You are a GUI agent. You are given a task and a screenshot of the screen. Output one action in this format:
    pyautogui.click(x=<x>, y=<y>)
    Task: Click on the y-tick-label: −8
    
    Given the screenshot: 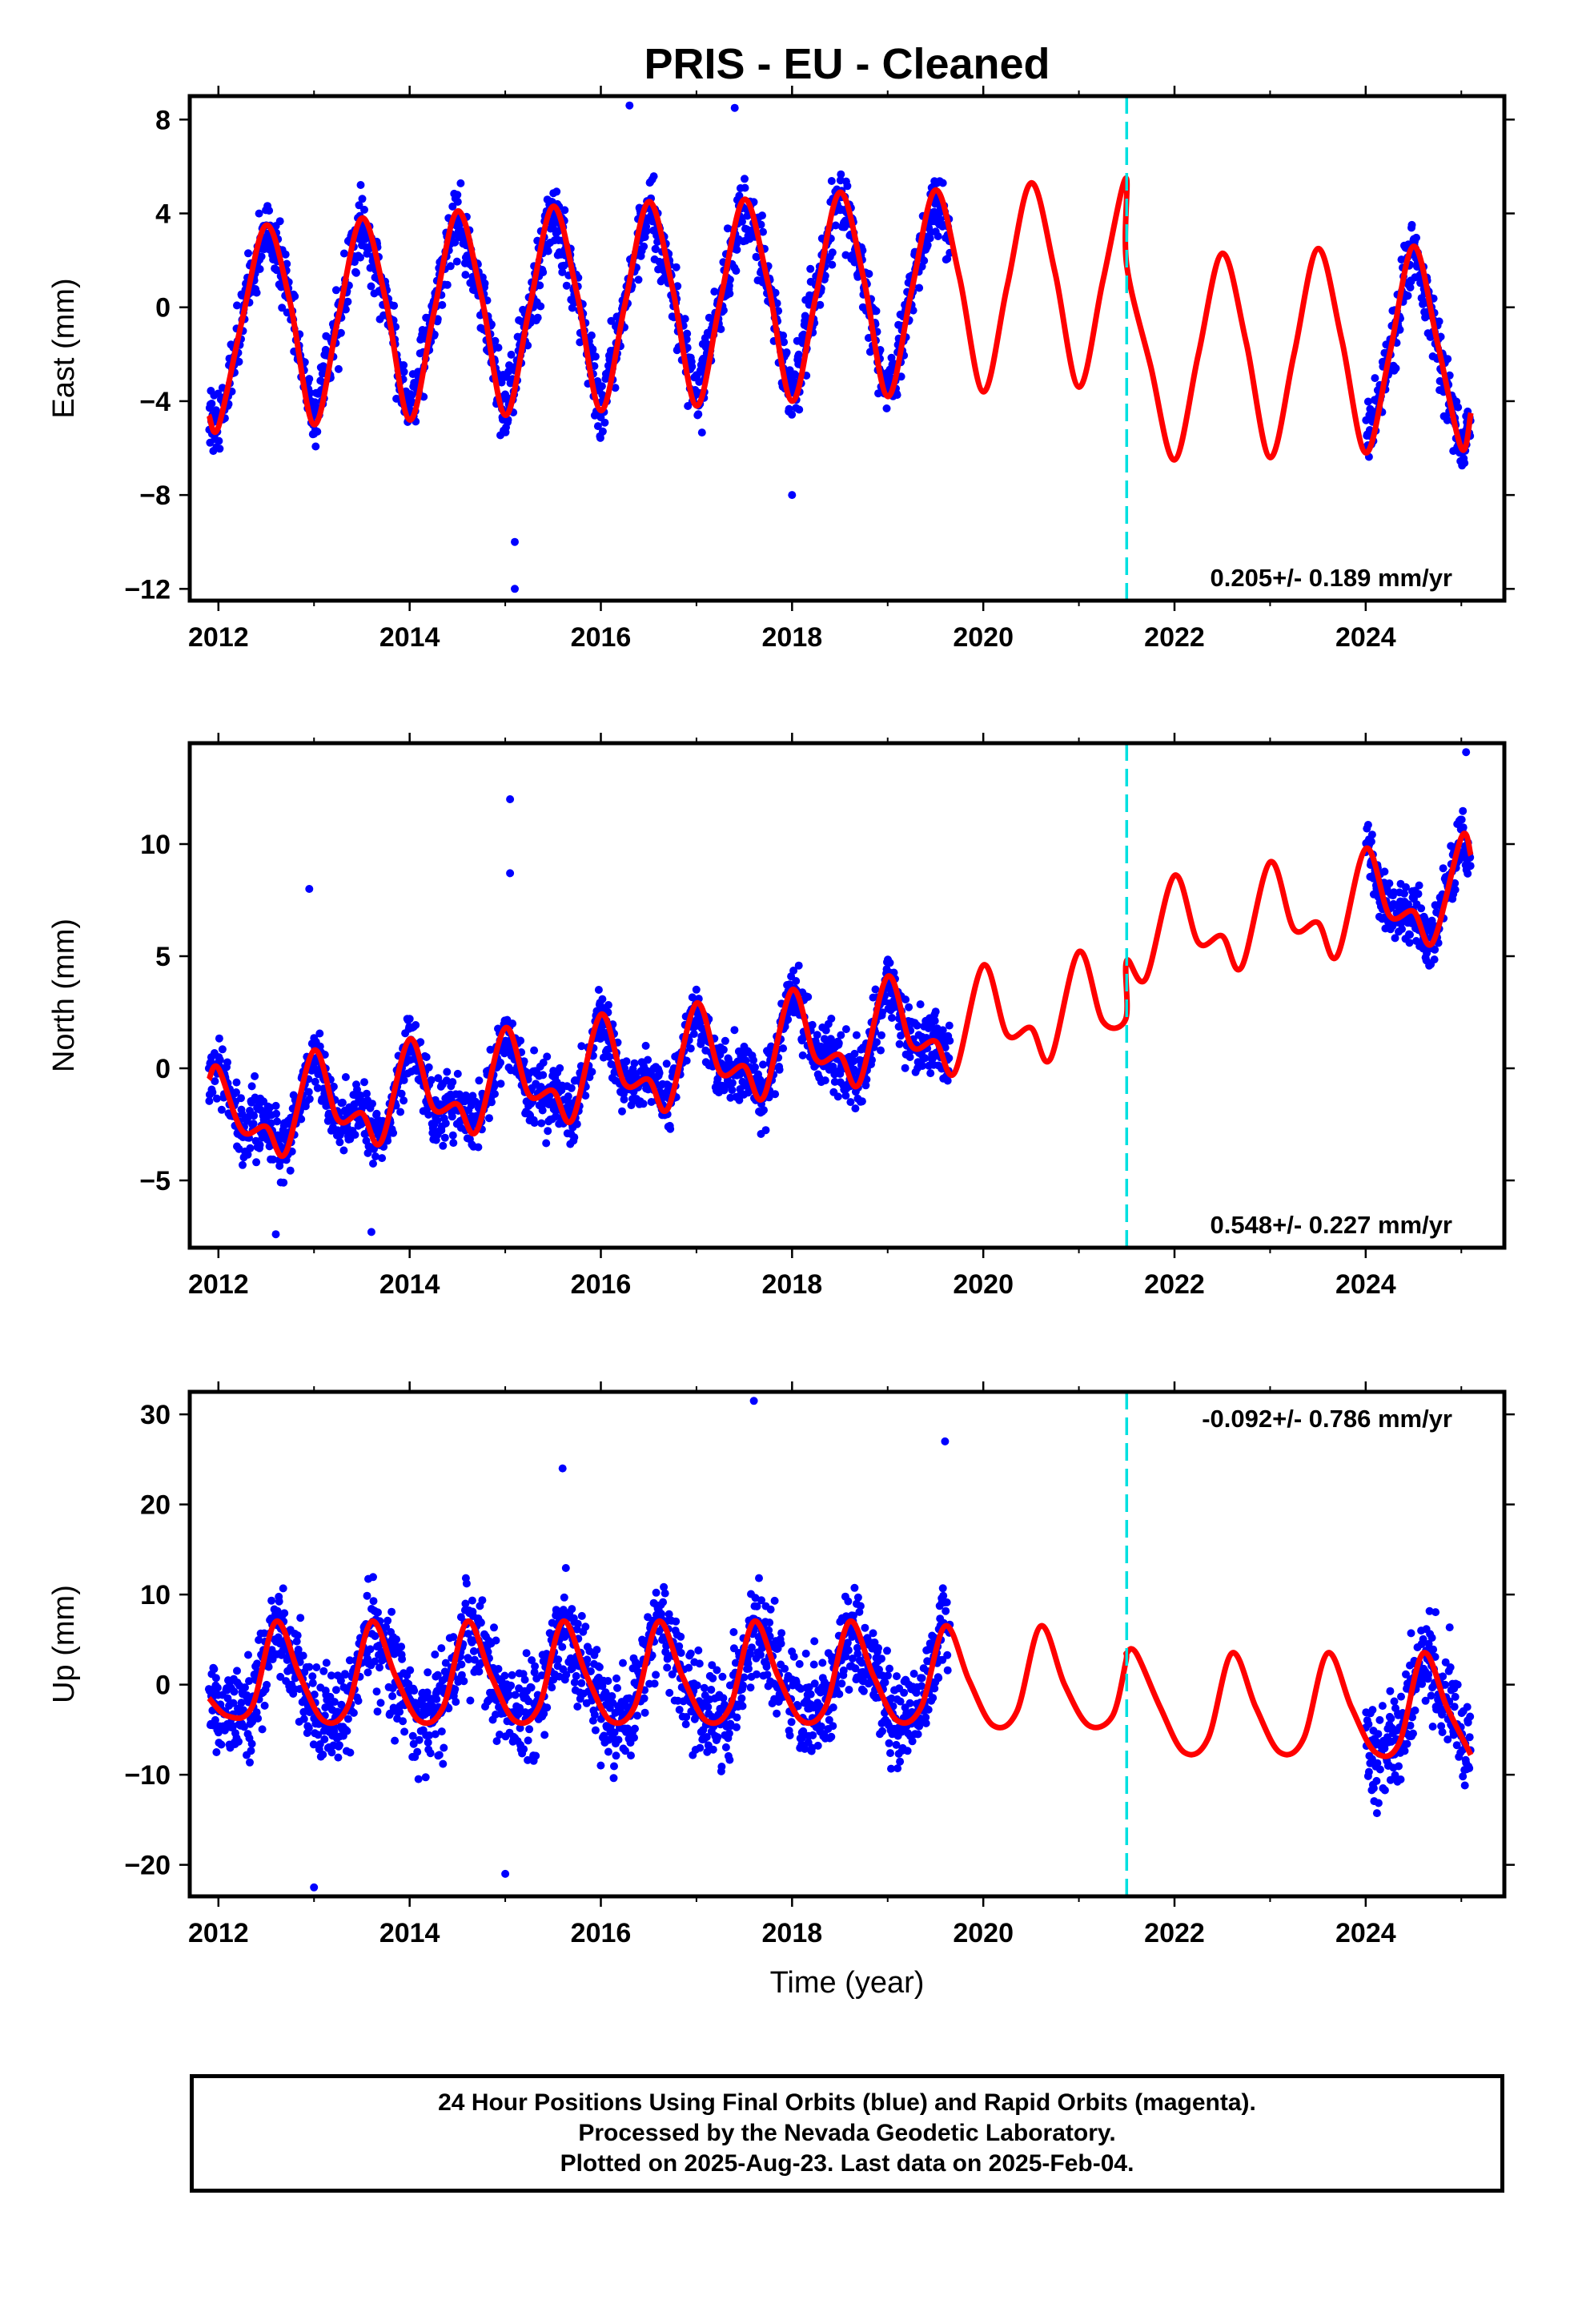 What is the action you would take?
    pyautogui.click(x=155, y=496)
    